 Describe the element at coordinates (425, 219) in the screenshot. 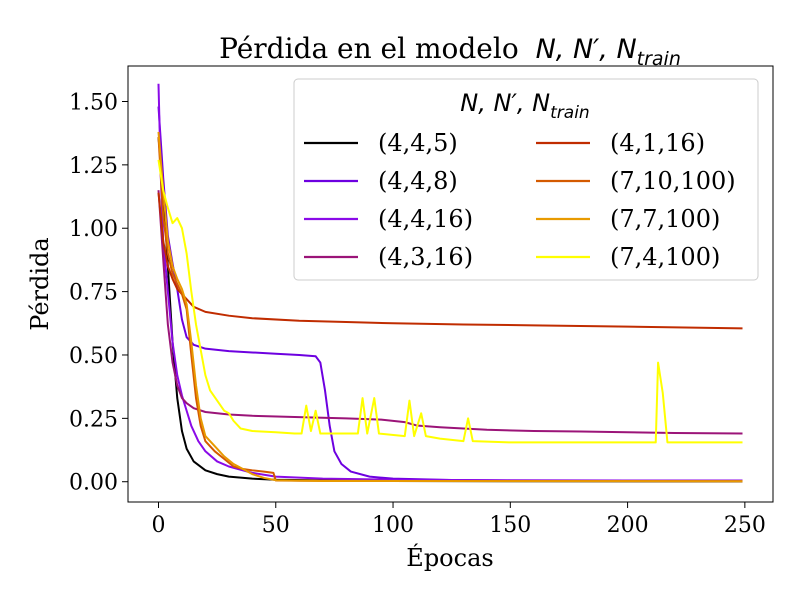

I see `legend-label: (4,4,16)` at that location.